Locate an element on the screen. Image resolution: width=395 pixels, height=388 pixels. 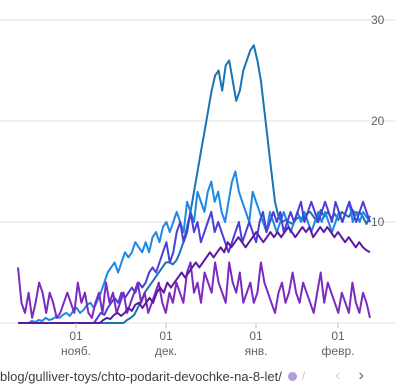
x-tick-month: янв. is located at coordinates (256, 351).